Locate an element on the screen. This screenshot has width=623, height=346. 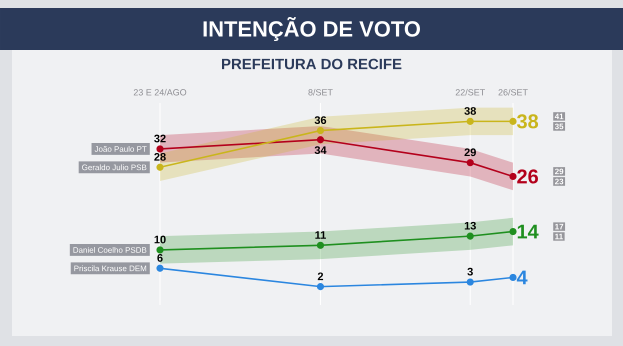
x-tick-label: 23 E 24/AGO is located at coordinates (160, 92).